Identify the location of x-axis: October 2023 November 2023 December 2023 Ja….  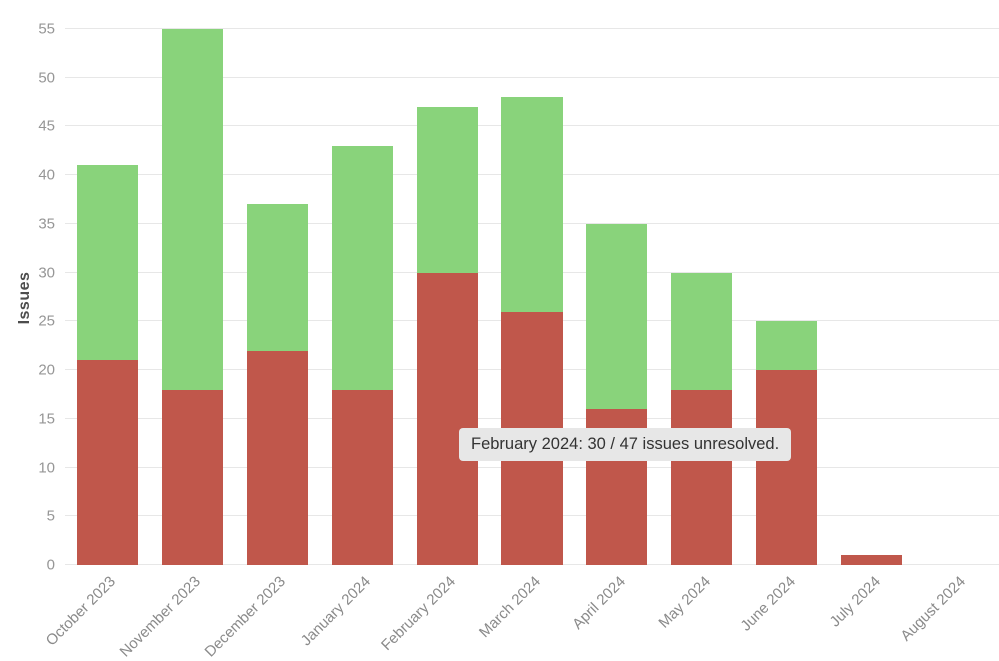
(521, 616).